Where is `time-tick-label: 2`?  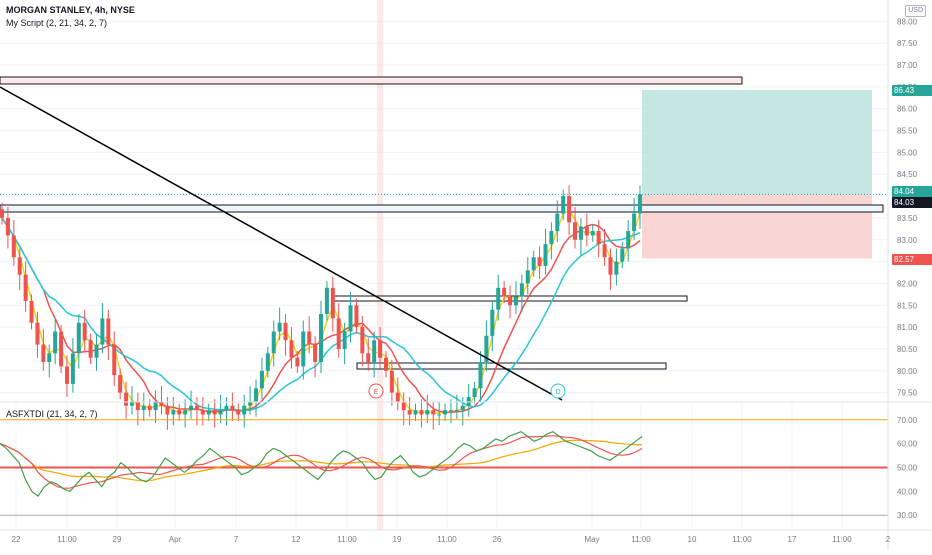
time-tick-label: 2 is located at coordinates (888, 539).